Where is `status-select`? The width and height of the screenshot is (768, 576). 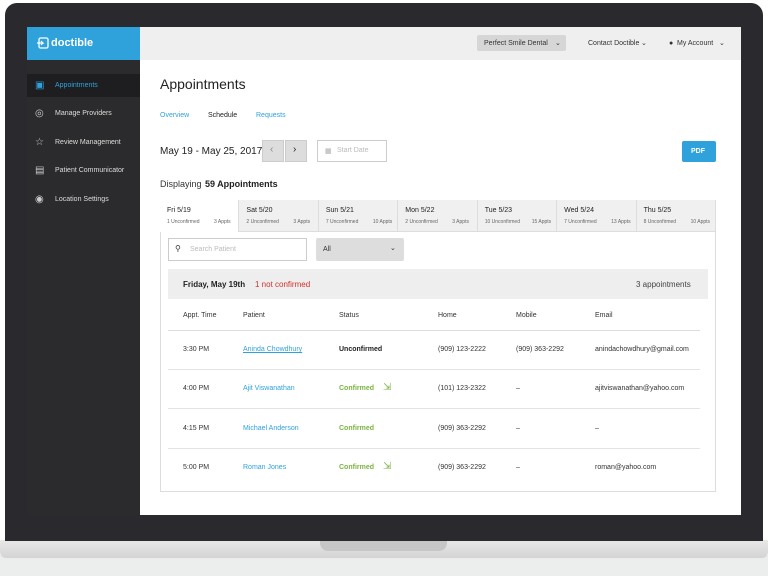
status-select is located at coordinates (360, 249).